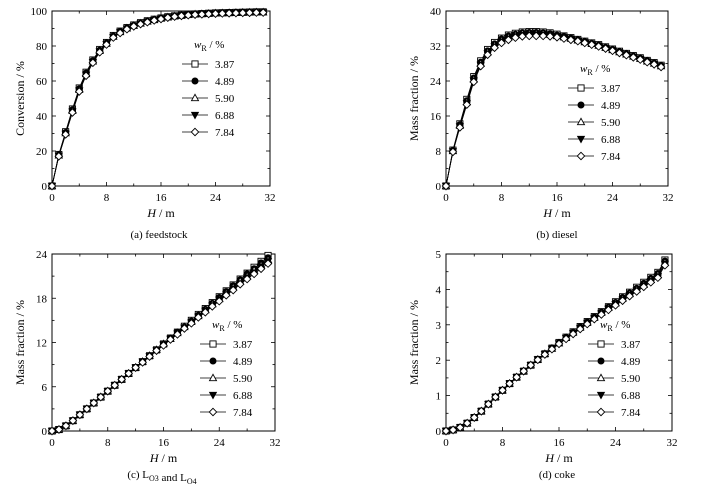 Image resolution: width=714 pixels, height=491 pixels. What do you see at coordinates (107, 198) in the screenshot?
I see `x-tick-label: 8` at bounding box center [107, 198].